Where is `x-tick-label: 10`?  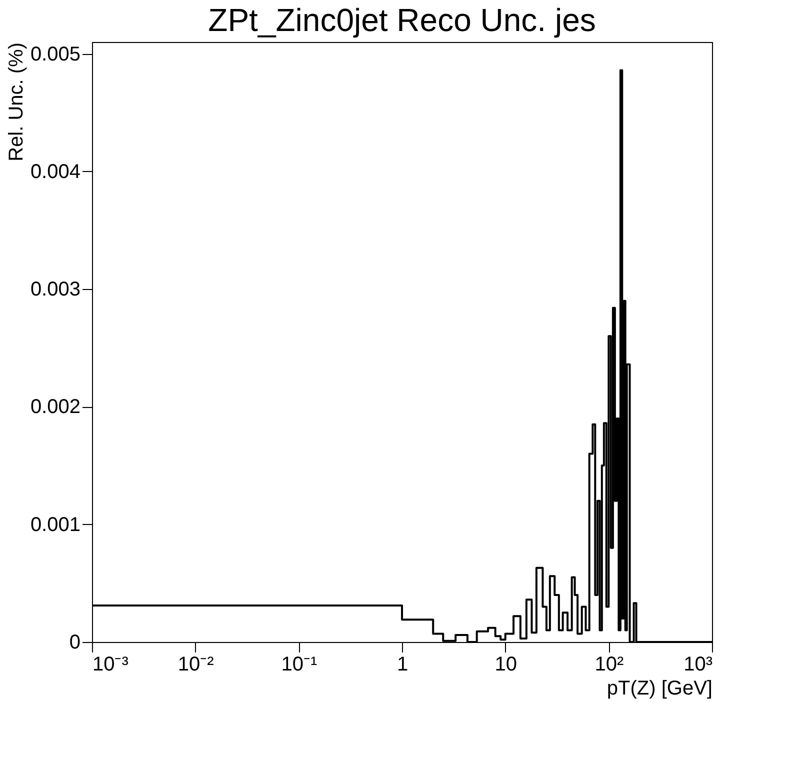
x-tick-label: 10 is located at coordinates (505, 665).